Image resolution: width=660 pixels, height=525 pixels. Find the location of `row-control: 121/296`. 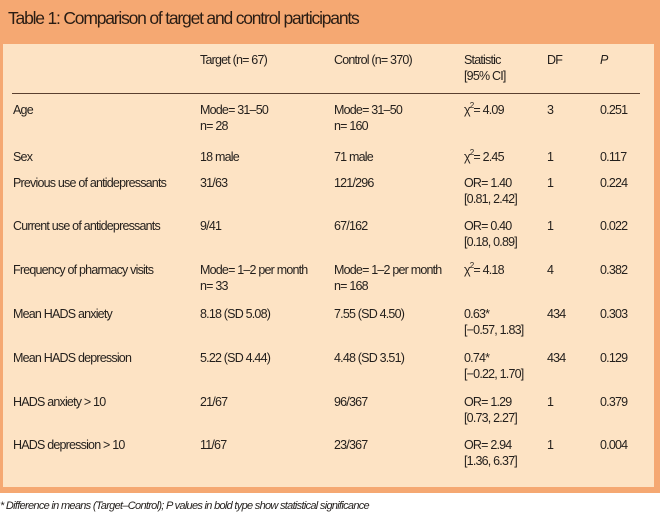

row-control: 121/296 is located at coordinates (354, 183).